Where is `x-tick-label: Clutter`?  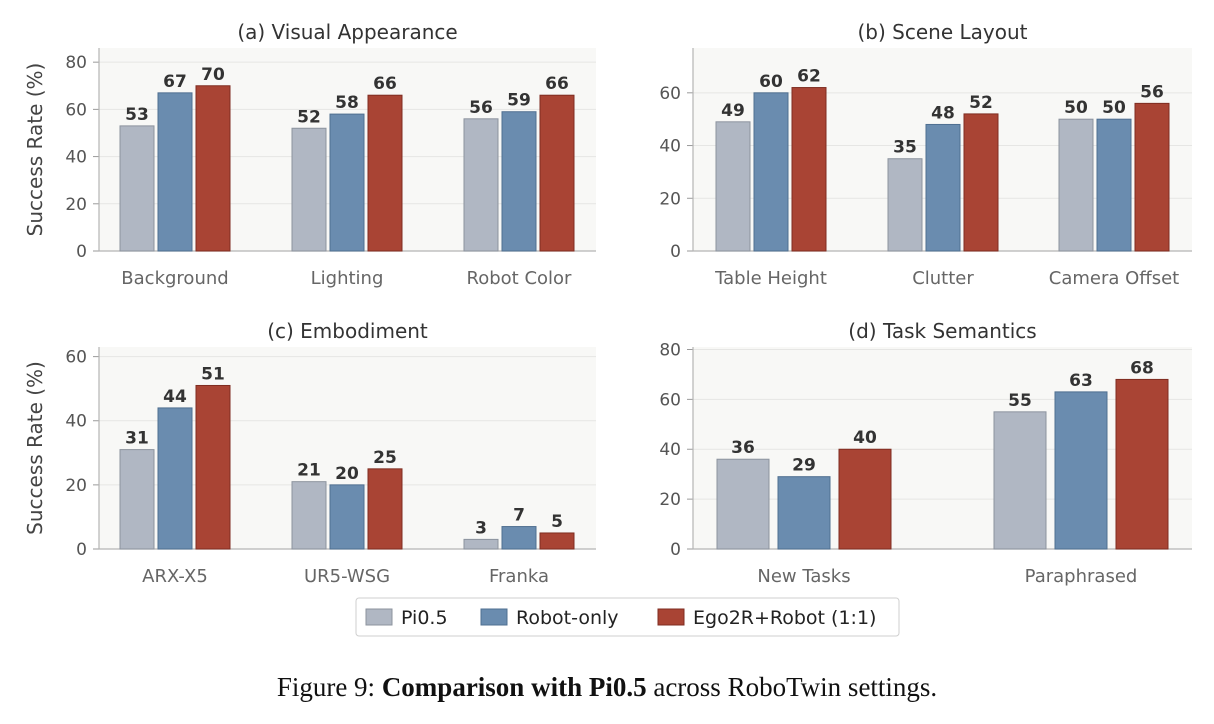
x-tick-label: Clutter is located at coordinates (943, 278).